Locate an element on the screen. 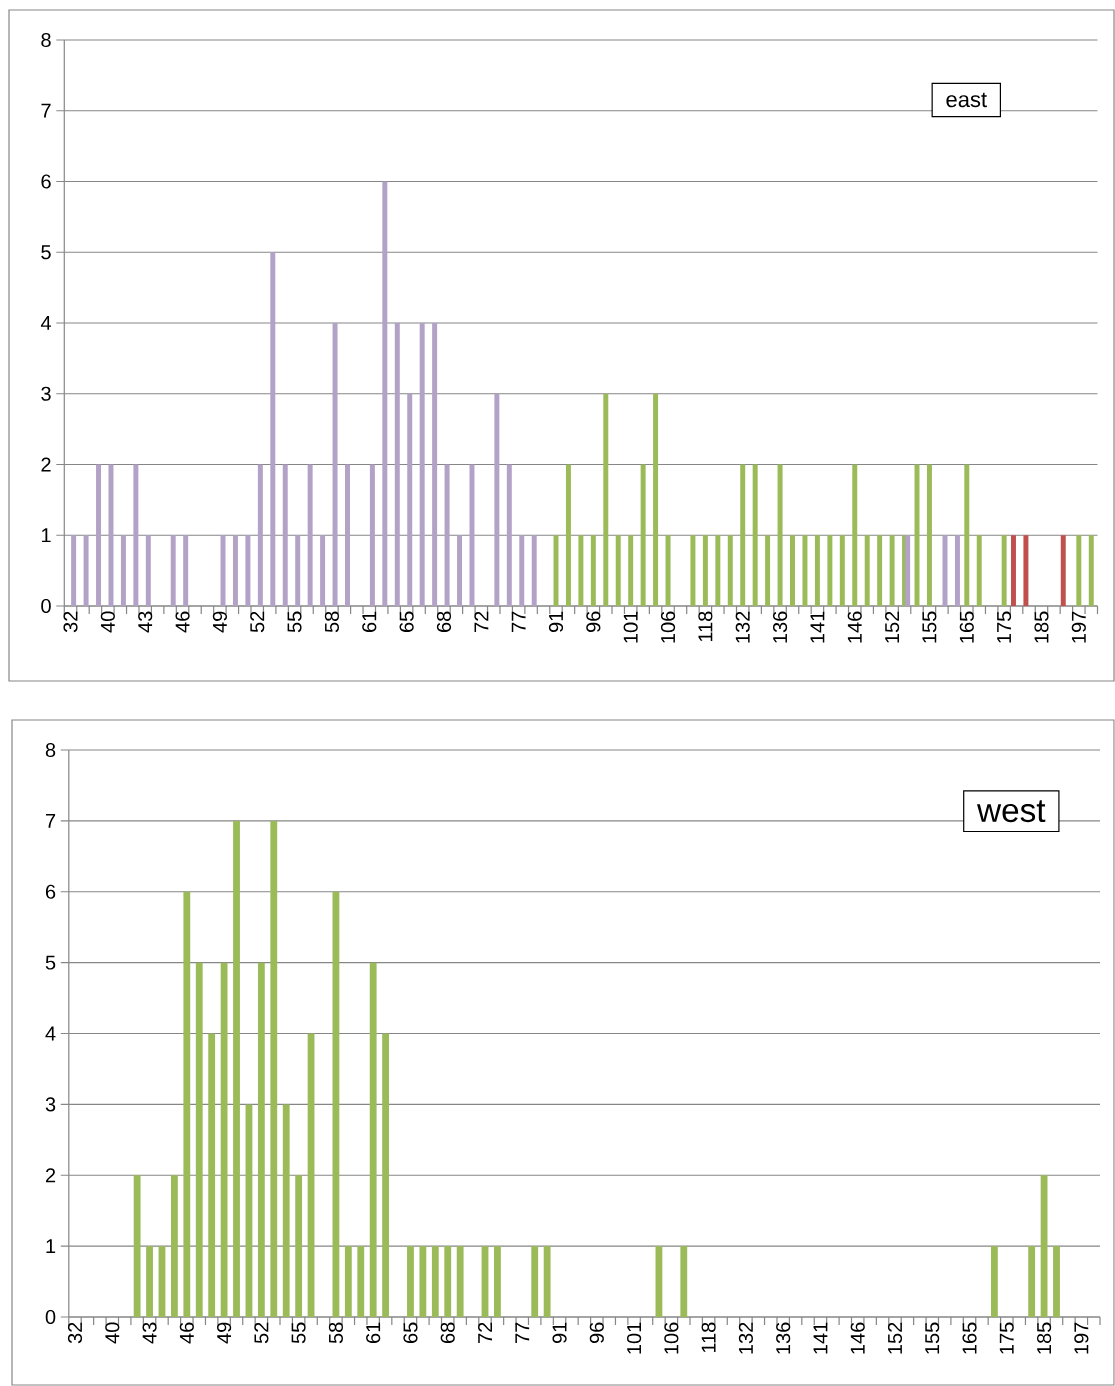 This screenshot has height=1386, width=1115. x-tick-label: 65 is located at coordinates (406, 621).